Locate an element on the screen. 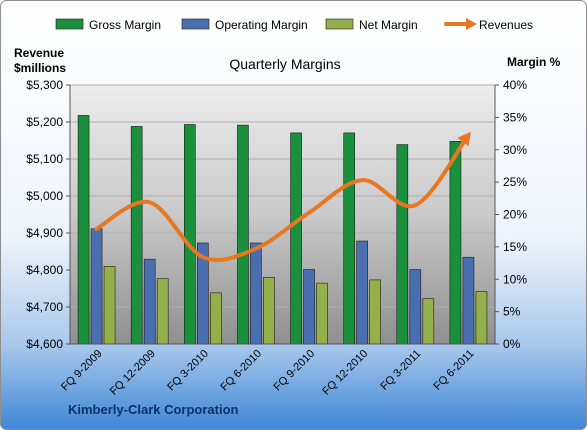 The height and width of the screenshot is (430, 587). right-axis-tick-label: 25% is located at coordinates (515, 182).